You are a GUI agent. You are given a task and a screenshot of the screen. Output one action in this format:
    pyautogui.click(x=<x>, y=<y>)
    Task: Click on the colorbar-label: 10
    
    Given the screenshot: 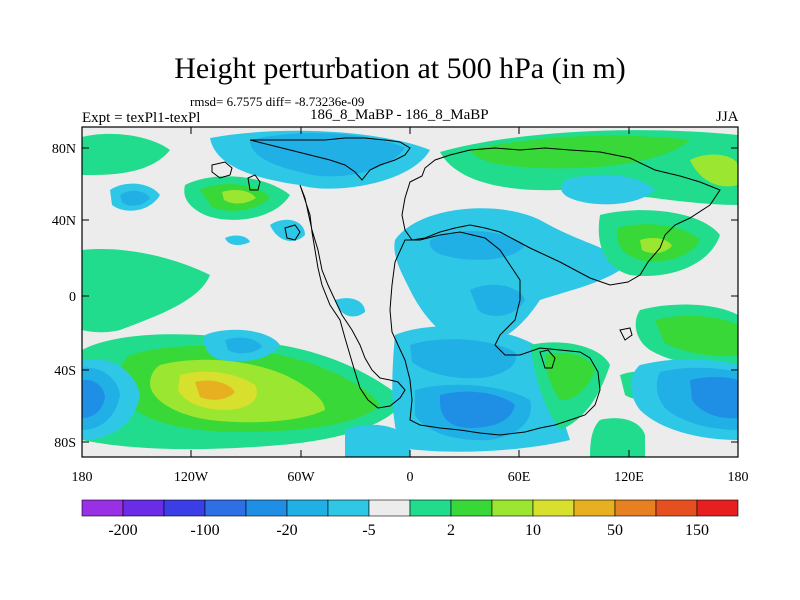 What is the action you would take?
    pyautogui.click(x=533, y=530)
    